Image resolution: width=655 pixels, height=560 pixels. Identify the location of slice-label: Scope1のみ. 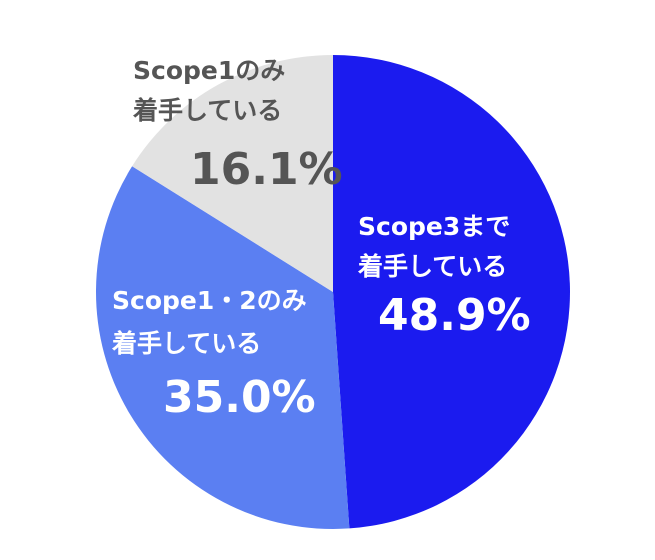
(209, 70).